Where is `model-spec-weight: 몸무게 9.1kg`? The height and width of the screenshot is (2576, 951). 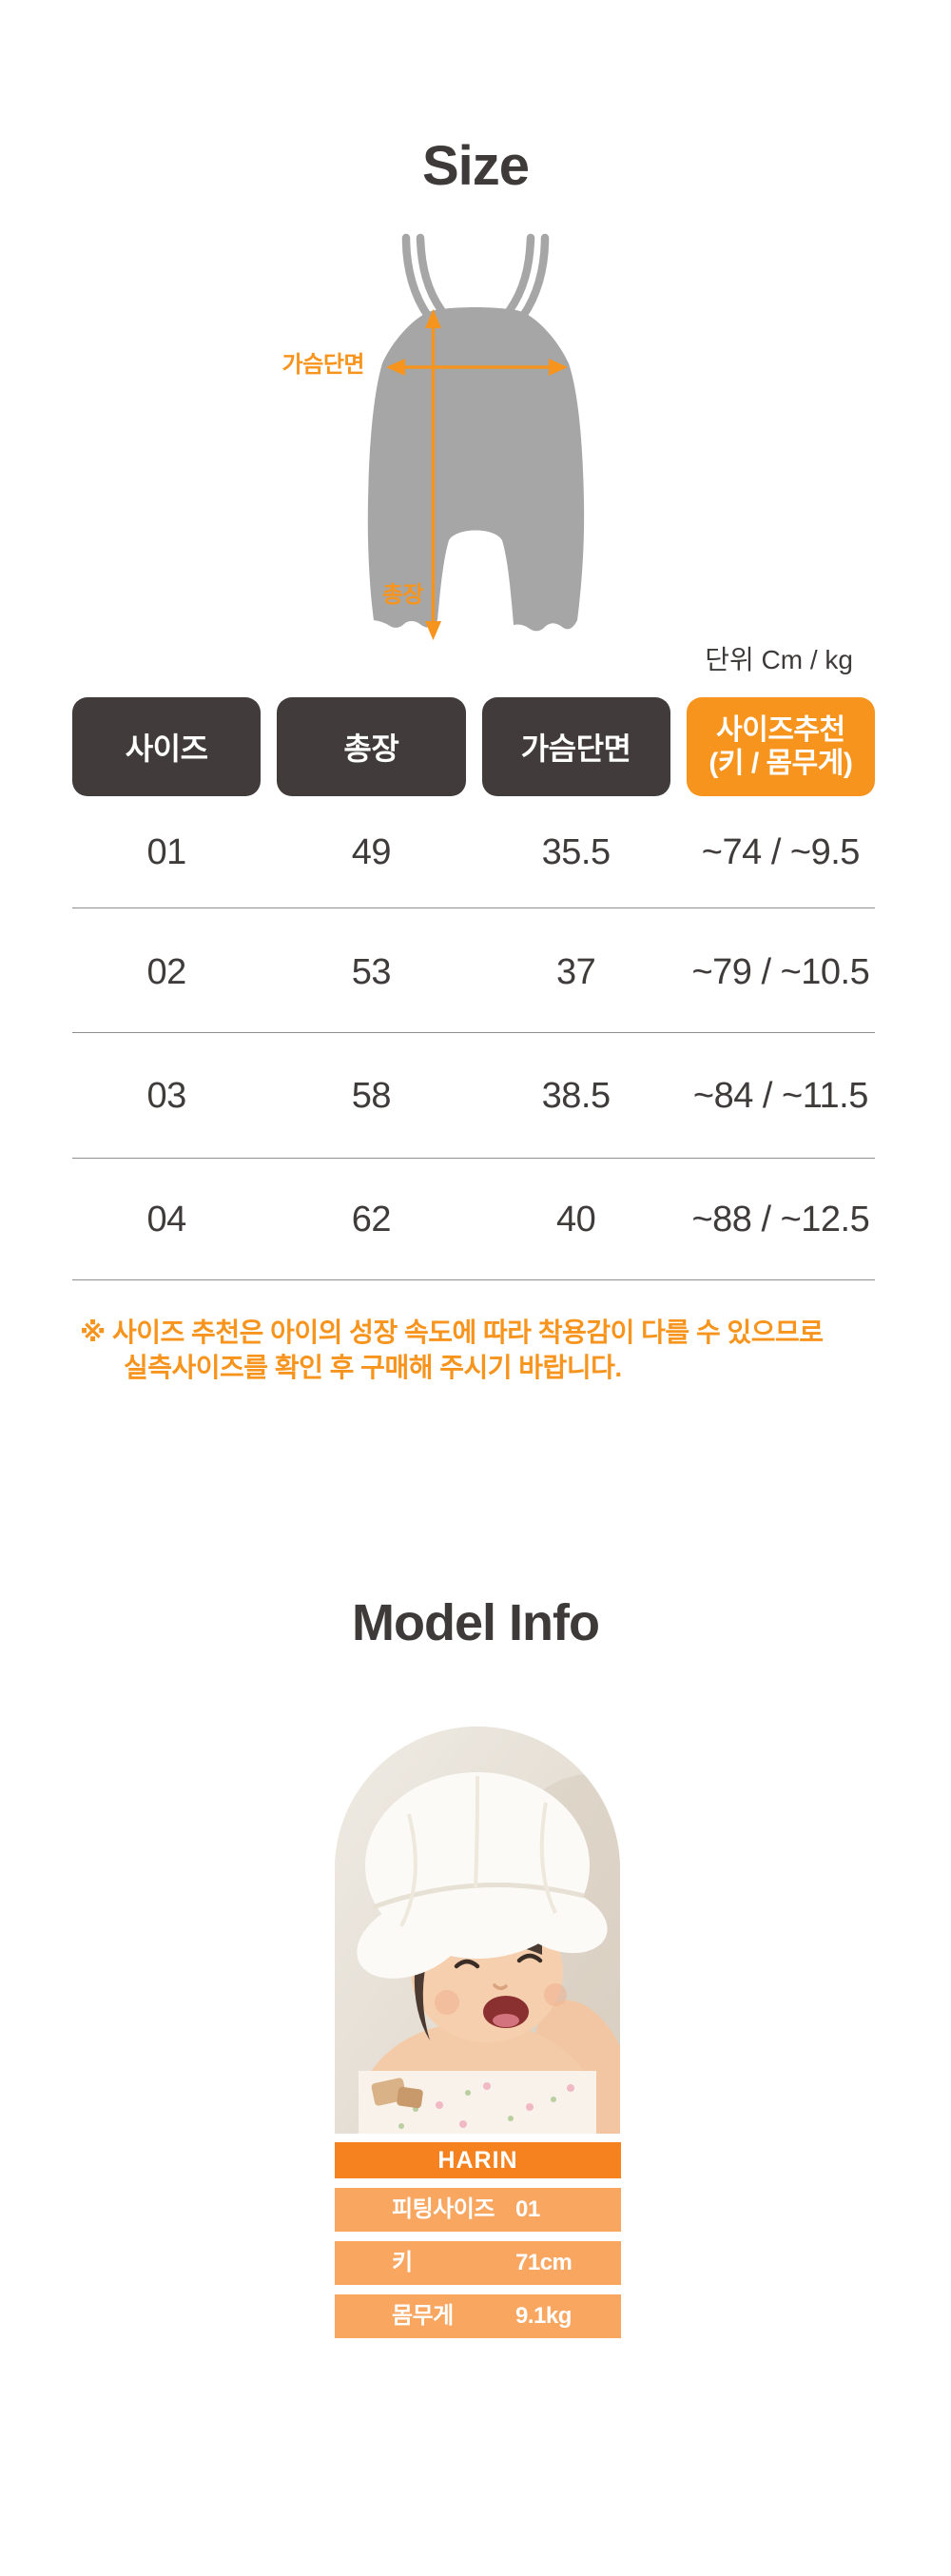 model-spec-weight: 몸무게 9.1kg is located at coordinates (478, 2316).